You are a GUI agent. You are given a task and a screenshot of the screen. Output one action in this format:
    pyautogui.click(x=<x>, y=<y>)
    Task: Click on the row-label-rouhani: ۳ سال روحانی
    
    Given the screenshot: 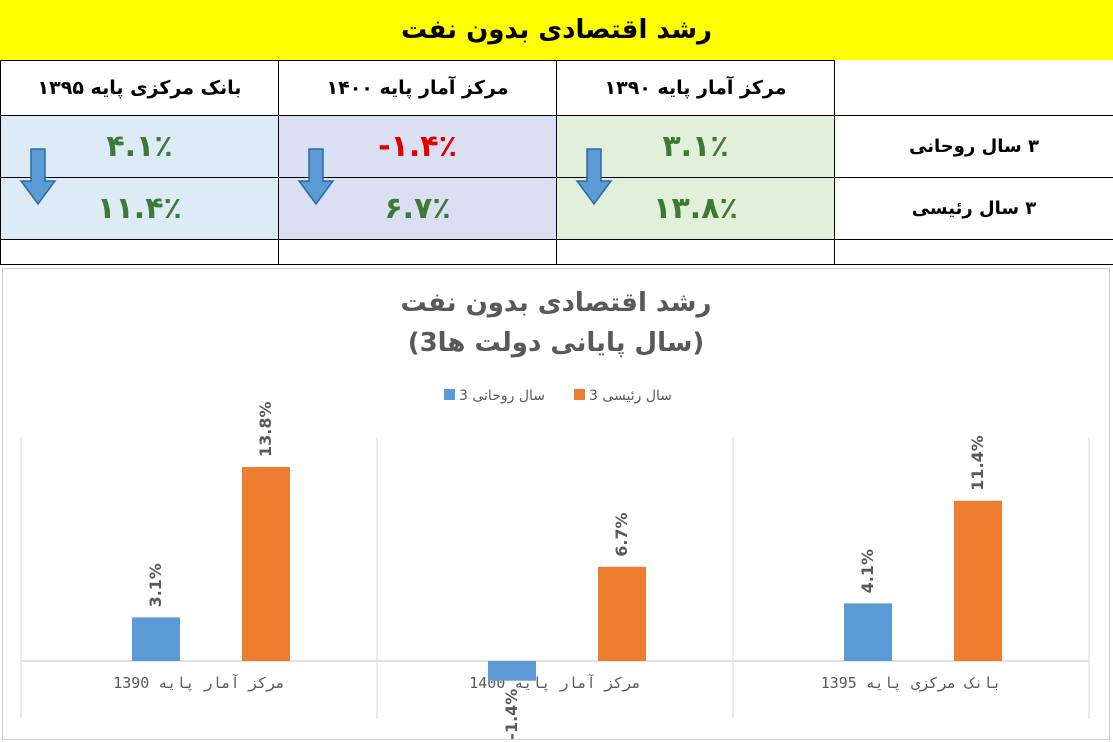 What is the action you would take?
    pyautogui.click(x=973, y=146)
    